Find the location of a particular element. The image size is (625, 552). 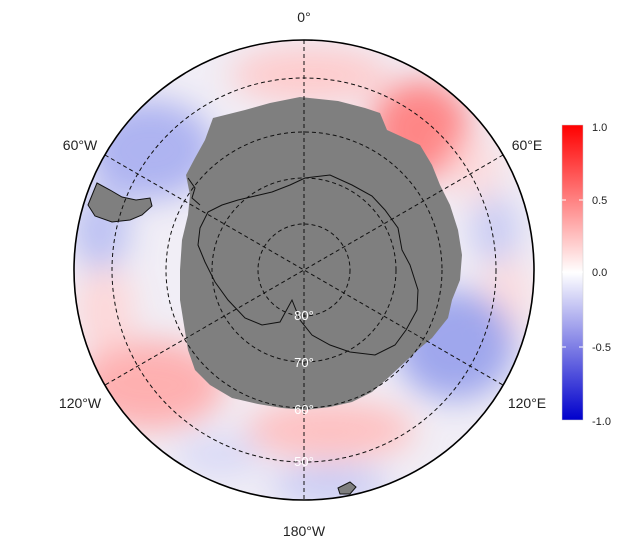

new-zealand-island is located at coordinates (347, 488).